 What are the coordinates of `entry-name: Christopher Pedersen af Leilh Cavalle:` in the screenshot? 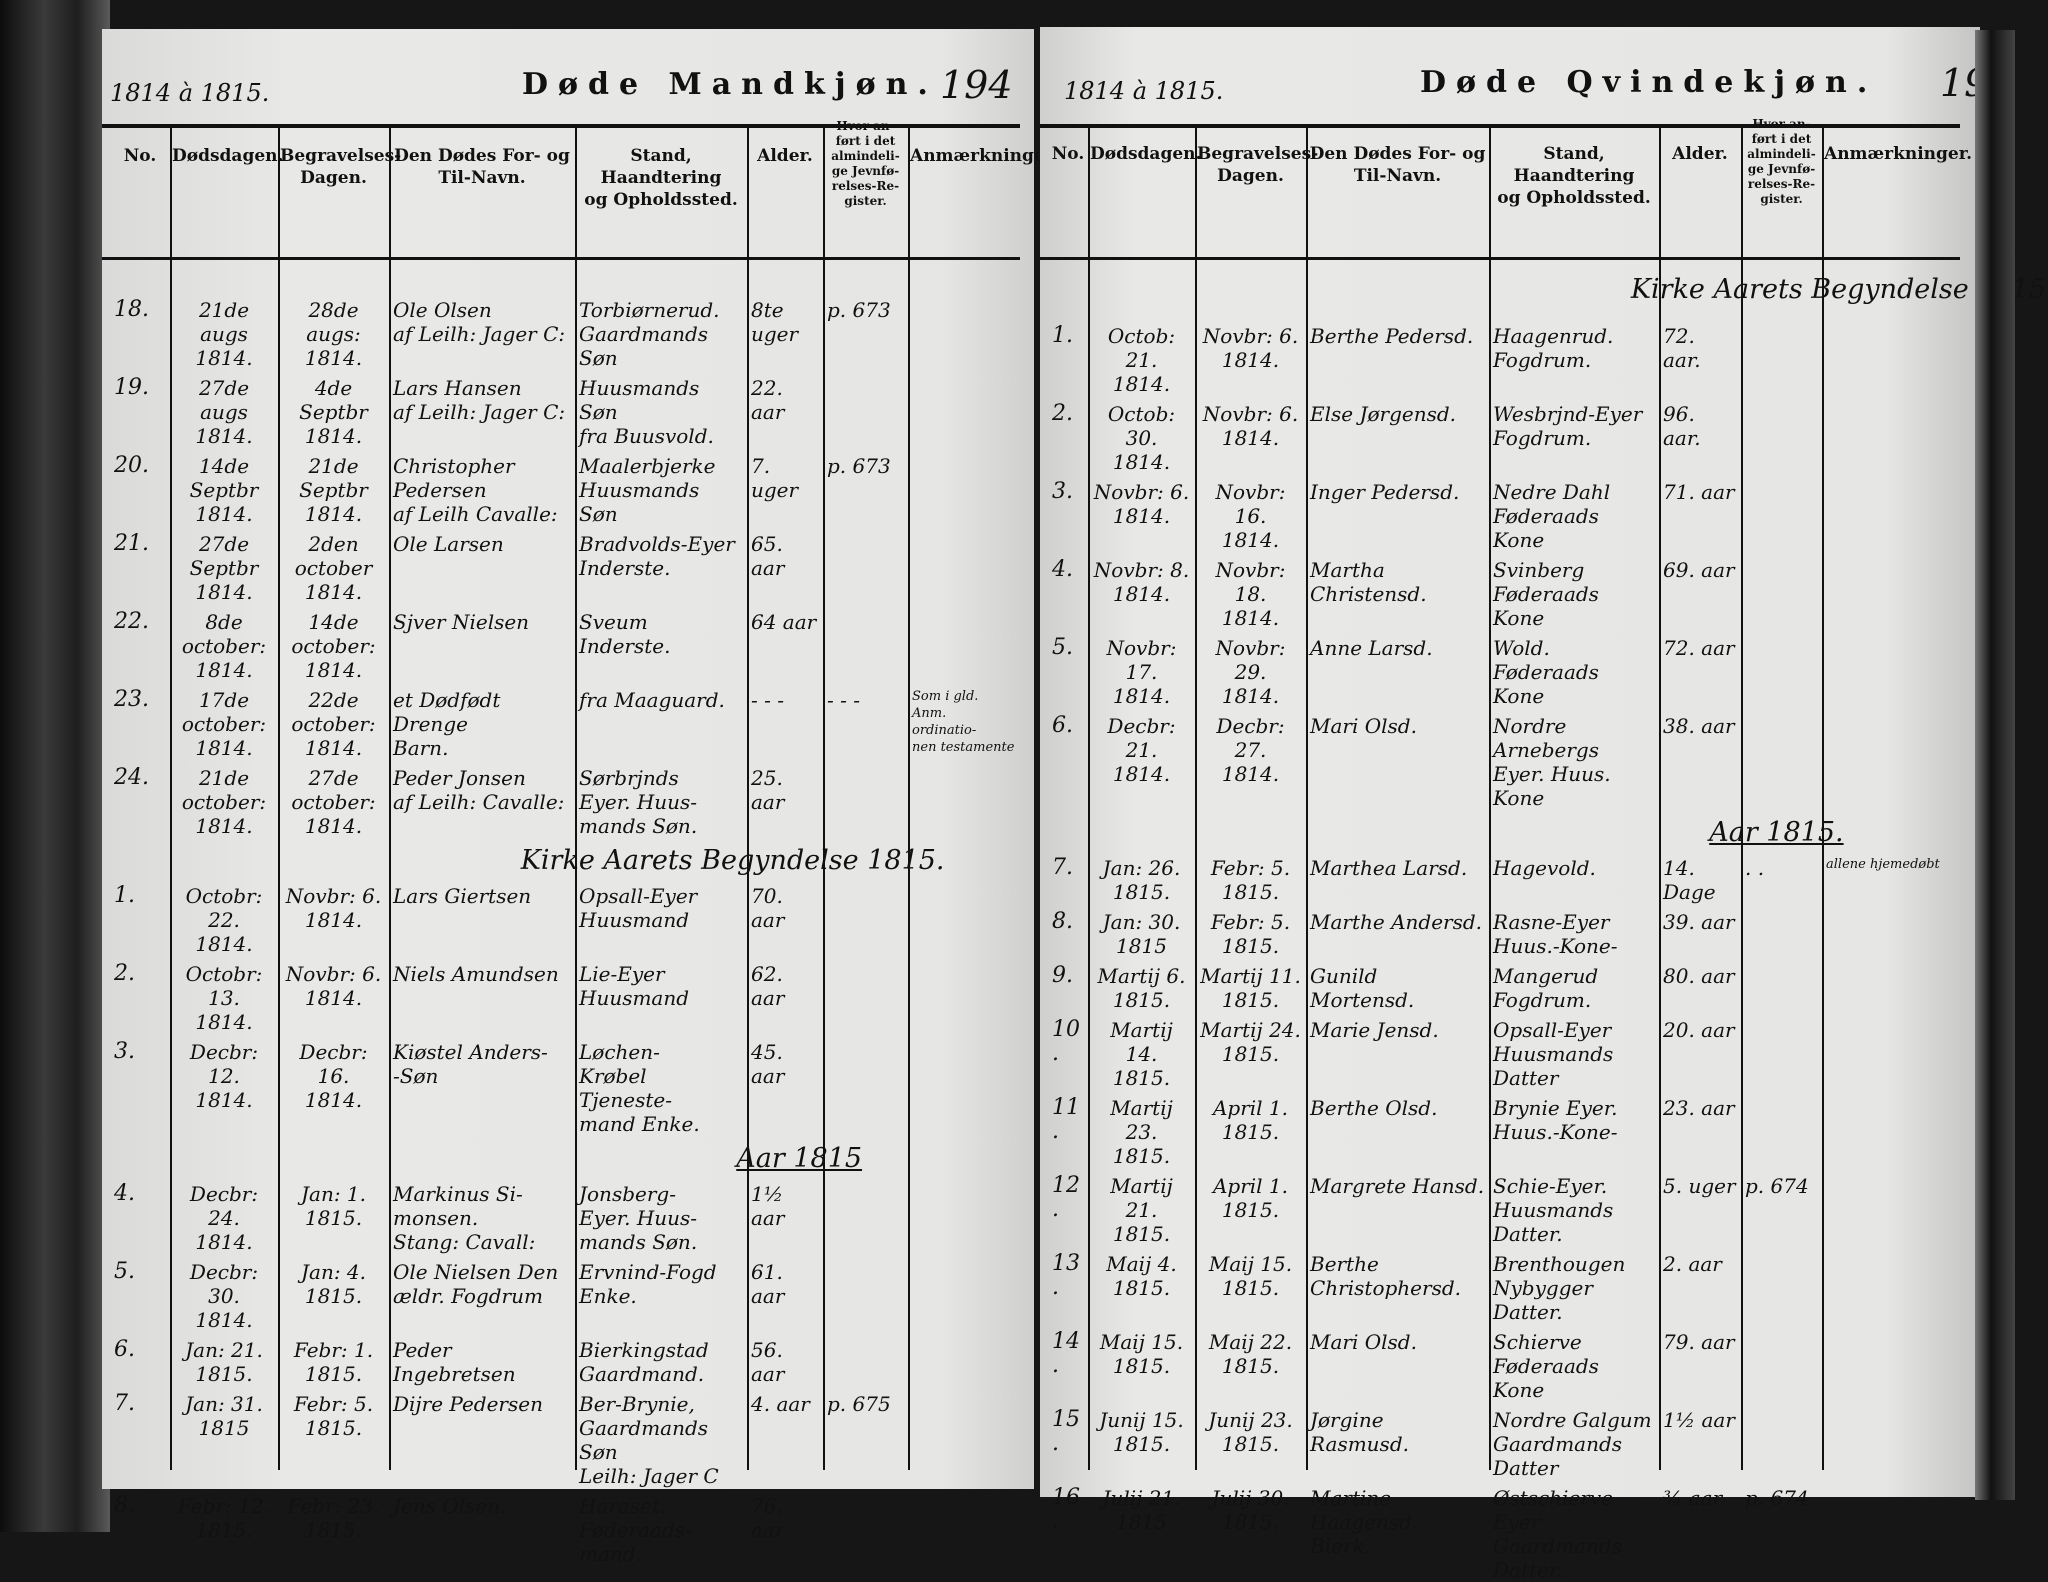 It's located at (475, 490).